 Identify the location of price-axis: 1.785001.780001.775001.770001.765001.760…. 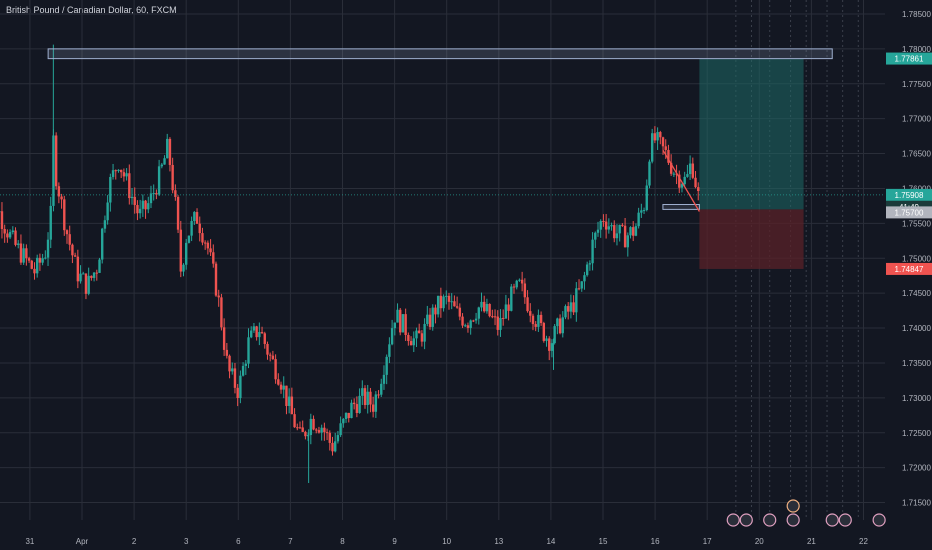
(916, 259).